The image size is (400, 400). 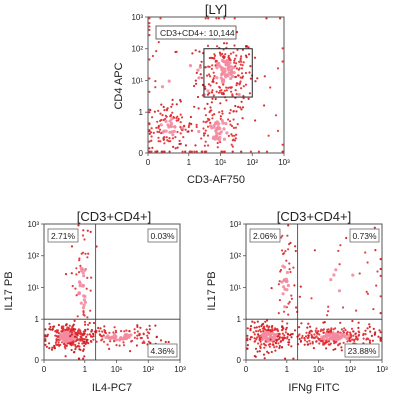 What do you see at coordinates (221, 162) in the screenshot?
I see `x-tick-label: 10¹` at bounding box center [221, 162].